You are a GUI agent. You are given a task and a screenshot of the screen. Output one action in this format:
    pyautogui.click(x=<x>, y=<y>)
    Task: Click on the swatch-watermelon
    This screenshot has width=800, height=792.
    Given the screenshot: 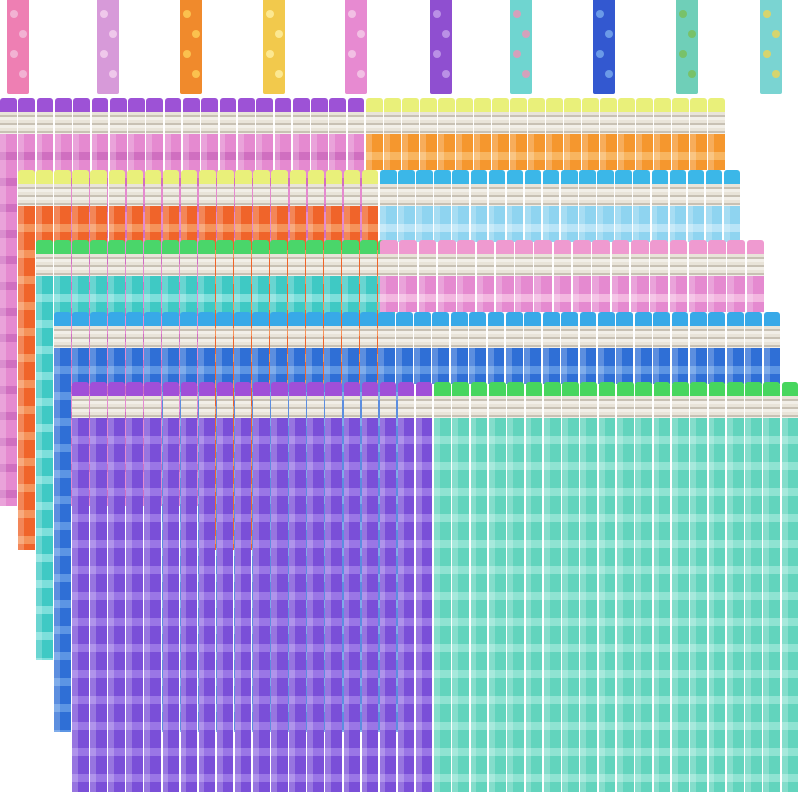 What is the action you would take?
    pyautogui.click(x=18, y=47)
    